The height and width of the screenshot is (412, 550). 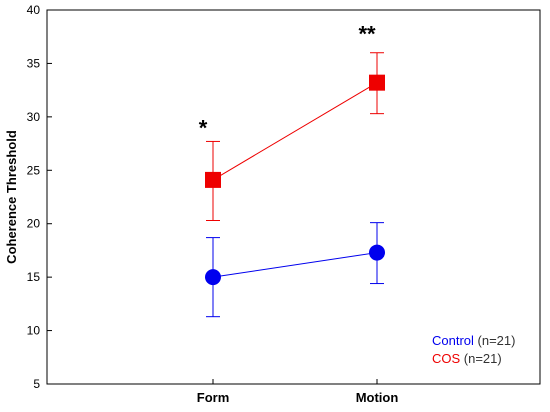 What do you see at coordinates (367, 34) in the screenshot?
I see `significance-marker: **` at bounding box center [367, 34].